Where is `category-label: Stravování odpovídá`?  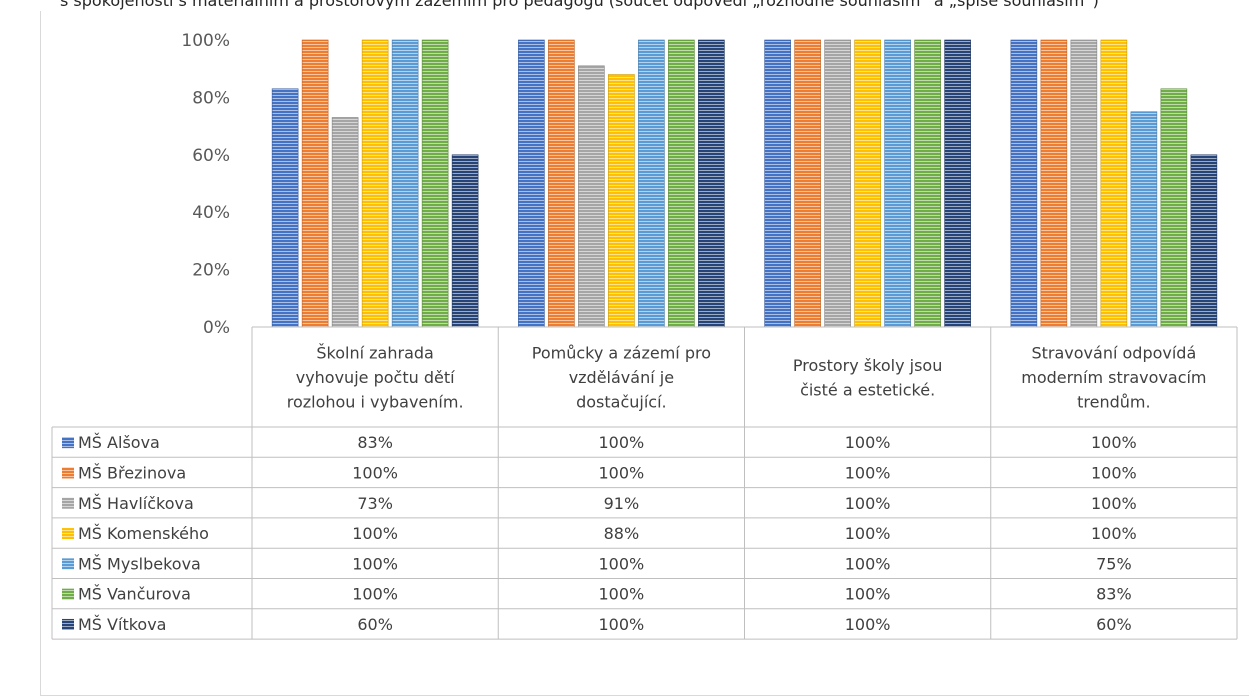
category-label: Stravování odpovídá is located at coordinates (1113, 353).